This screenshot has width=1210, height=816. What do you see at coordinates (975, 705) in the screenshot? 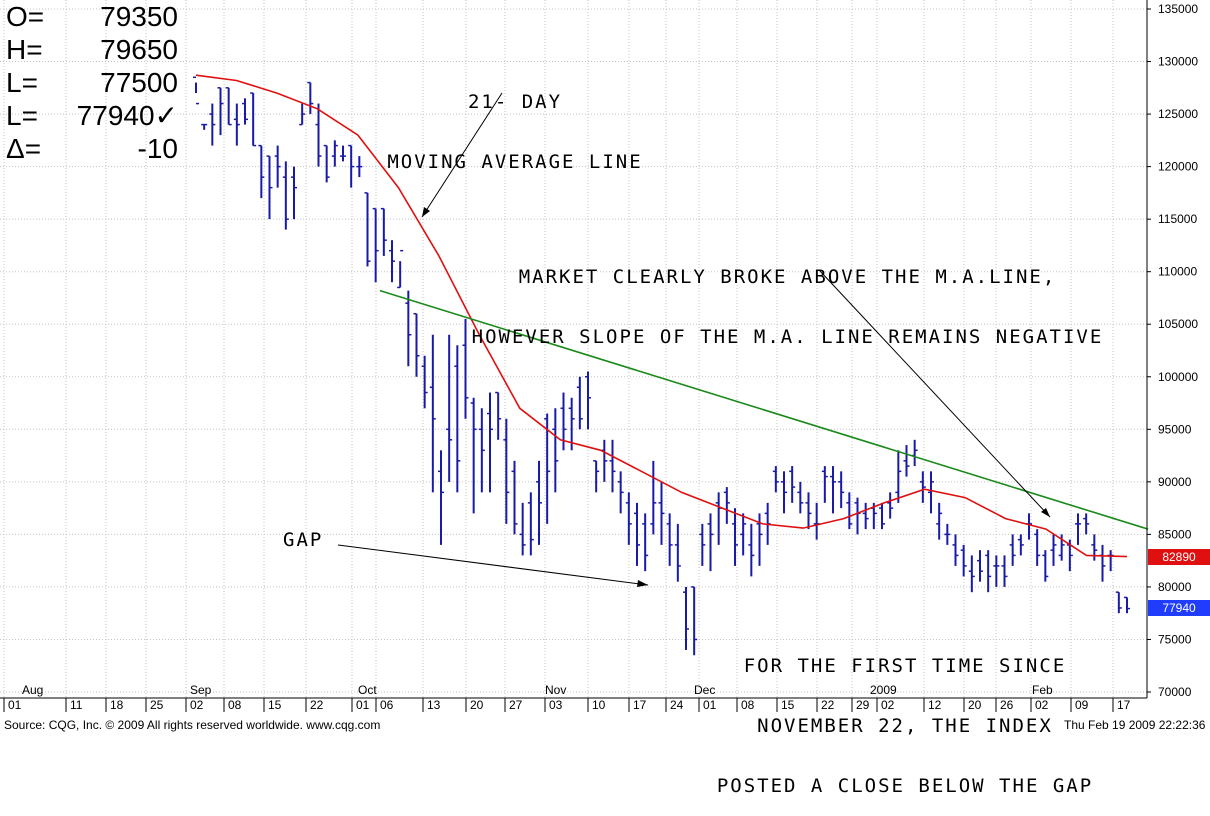
I see `x-day-label: 20` at bounding box center [975, 705].